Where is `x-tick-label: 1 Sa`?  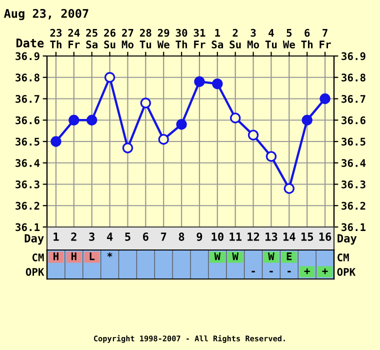
x-tick-label: 1 Sa is located at coordinates (218, 38).